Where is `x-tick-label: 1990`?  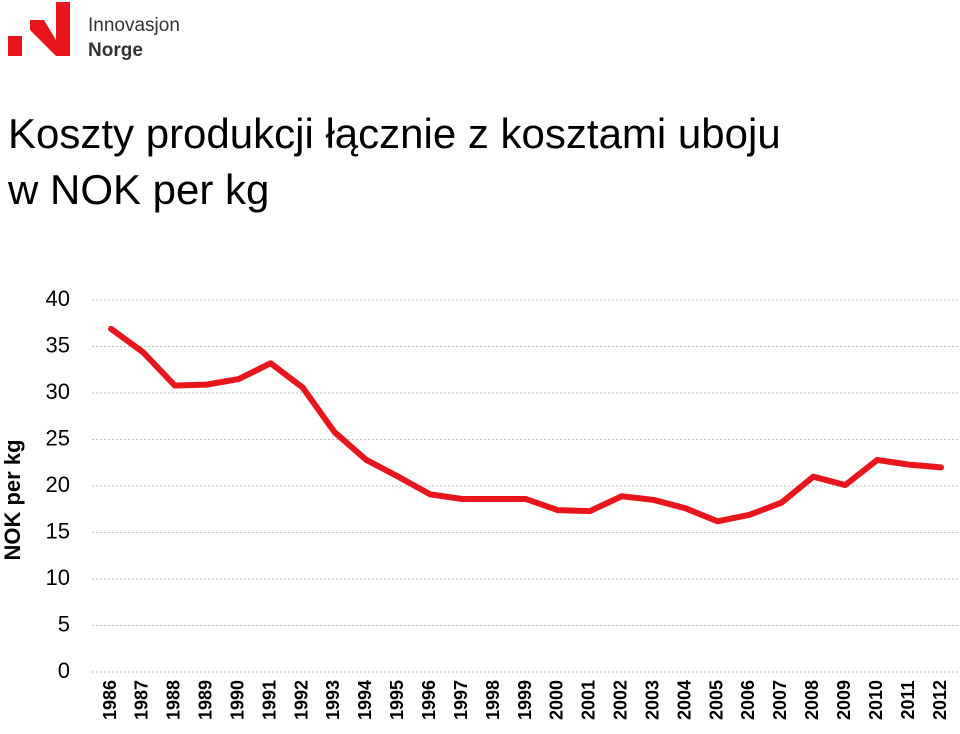 x-tick-label: 1990 is located at coordinates (237, 700).